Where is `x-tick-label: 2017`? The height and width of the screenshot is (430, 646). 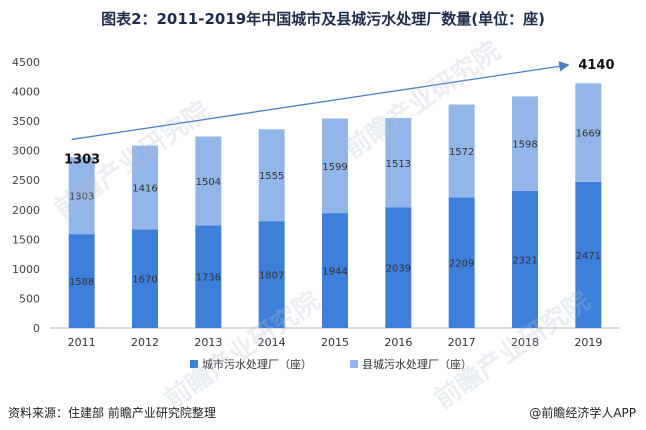 x-tick-label: 2017 is located at coordinates (462, 342).